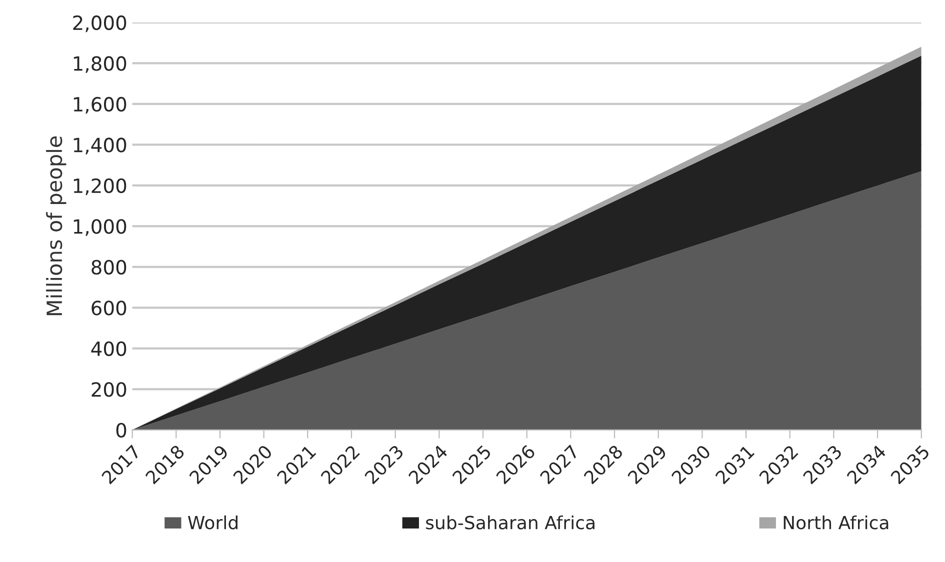 The image size is (945, 562). What do you see at coordinates (100, 64) in the screenshot?
I see `y-tick-label: 1,800` at bounding box center [100, 64].